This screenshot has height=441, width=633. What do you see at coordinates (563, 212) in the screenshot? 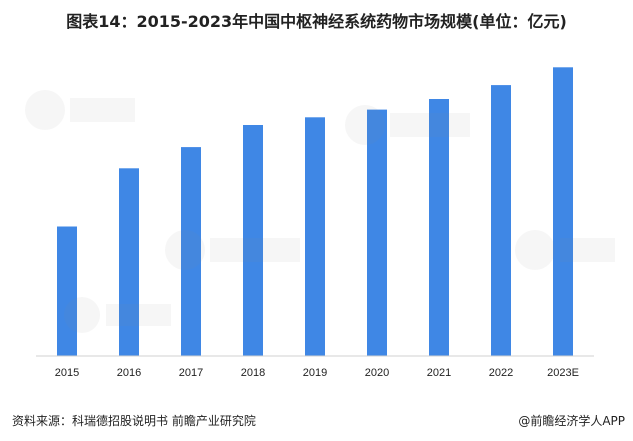
I see `bar-2023E` at bounding box center [563, 212].